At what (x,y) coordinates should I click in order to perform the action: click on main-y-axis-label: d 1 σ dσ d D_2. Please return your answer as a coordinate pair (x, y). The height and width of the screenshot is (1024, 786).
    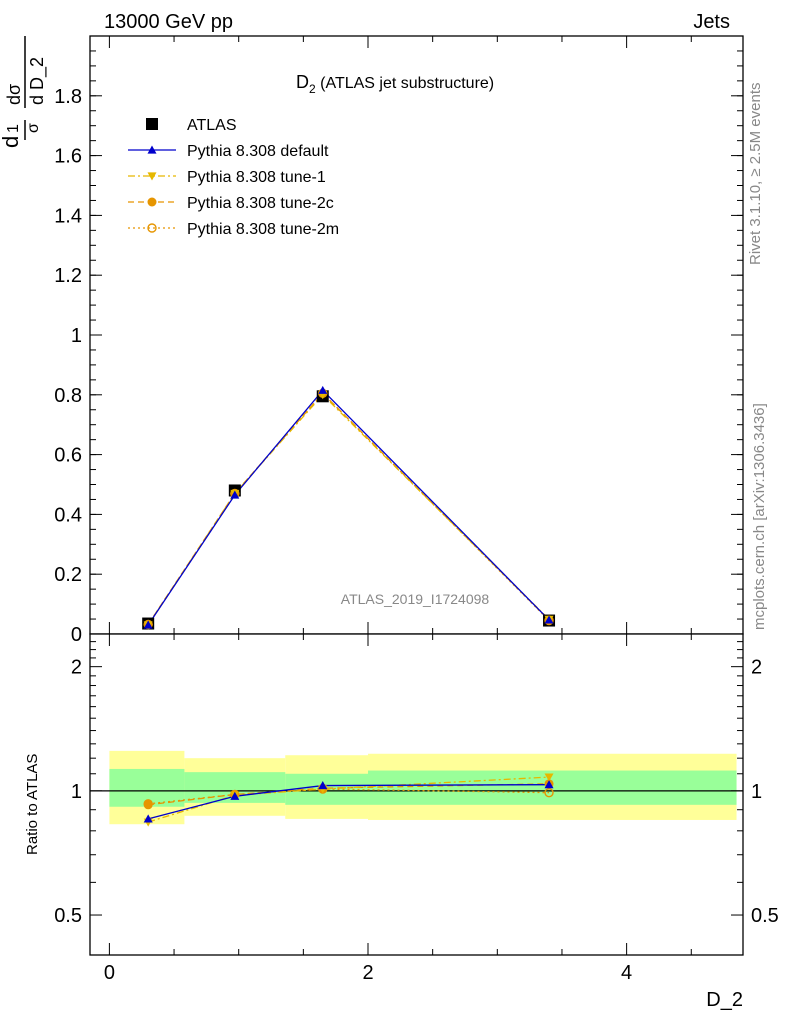
    Looking at the image, I should click on (24, 92).